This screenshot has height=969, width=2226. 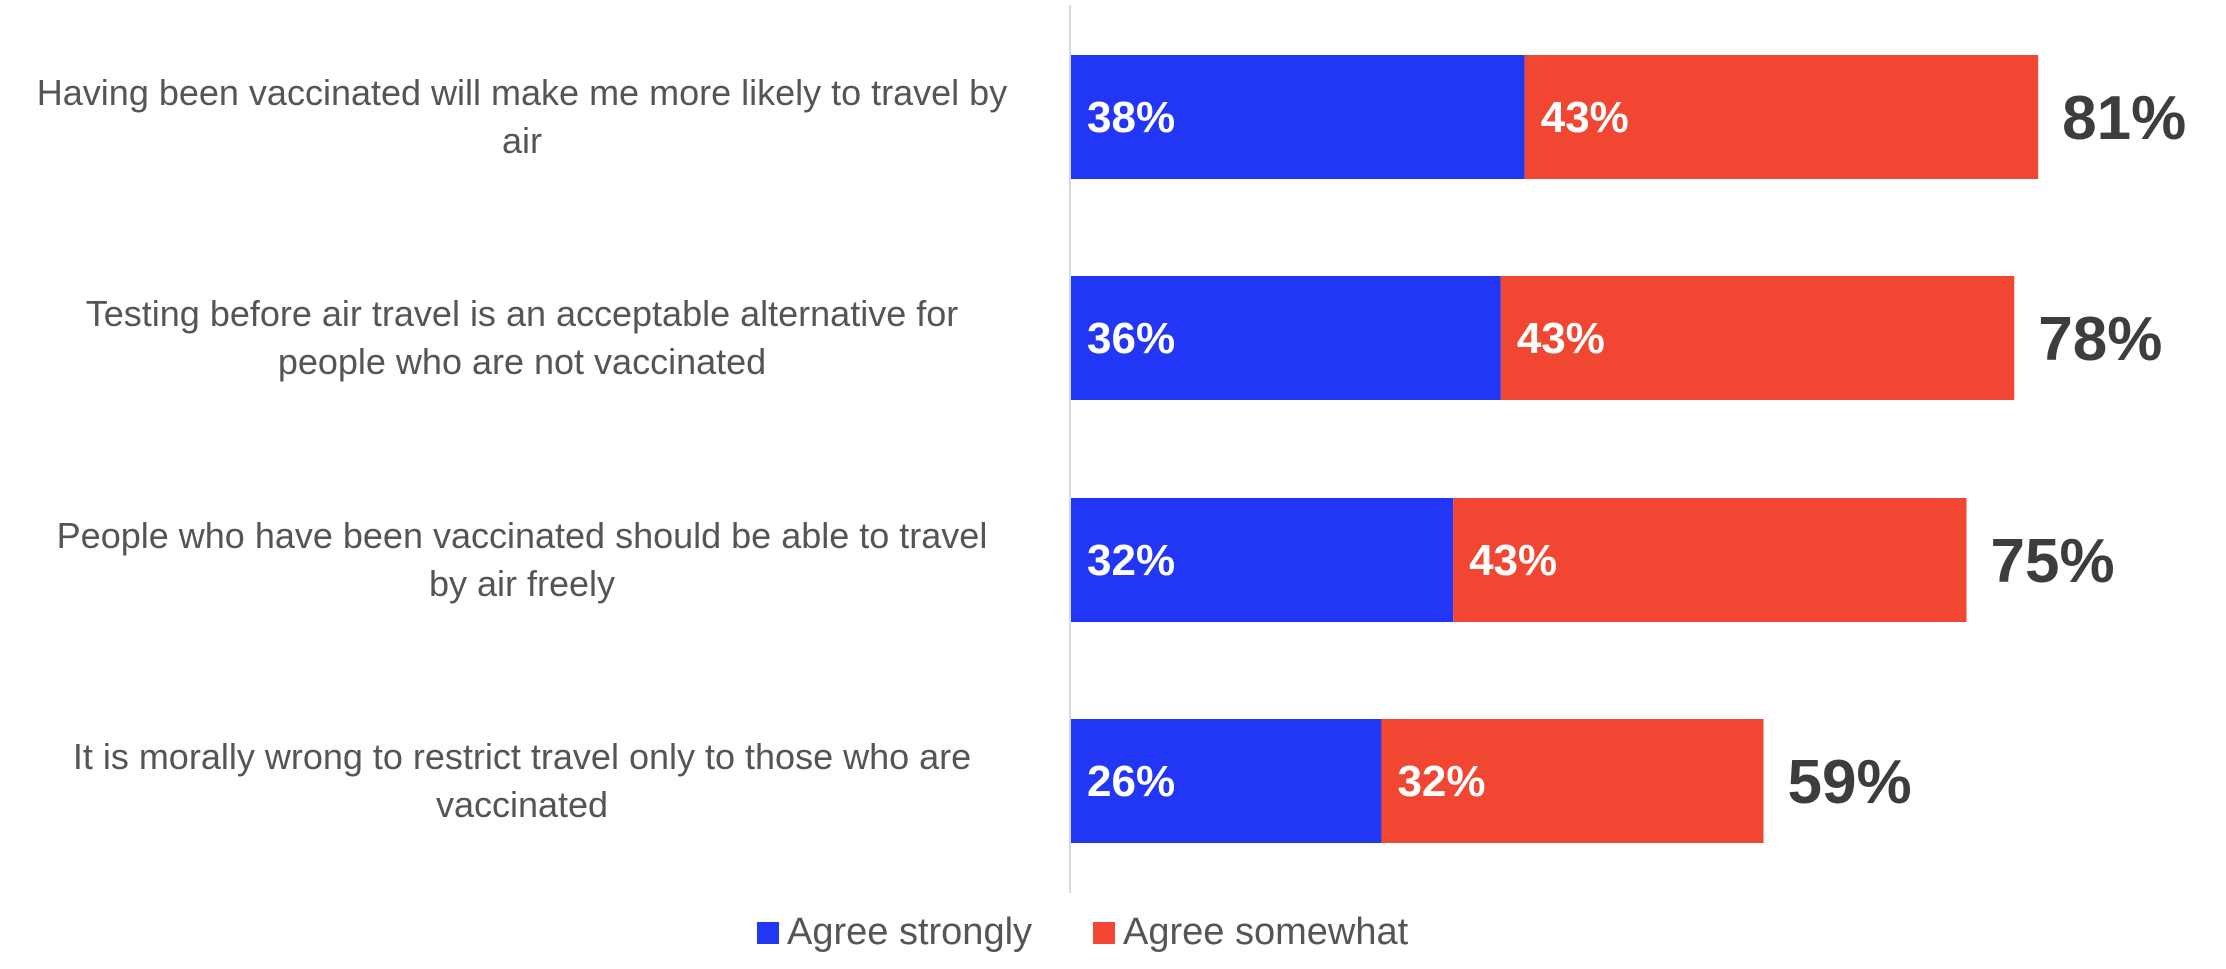 I want to click on category-label-line: vaccinated, so click(x=522, y=804).